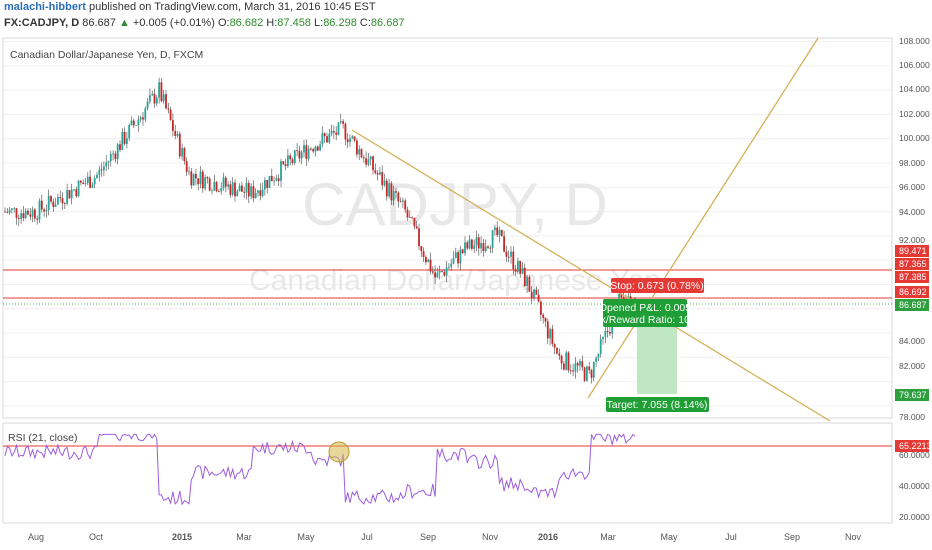 This screenshot has width=932, height=550. What do you see at coordinates (669, 537) in the screenshot?
I see `time-tick: May` at bounding box center [669, 537].